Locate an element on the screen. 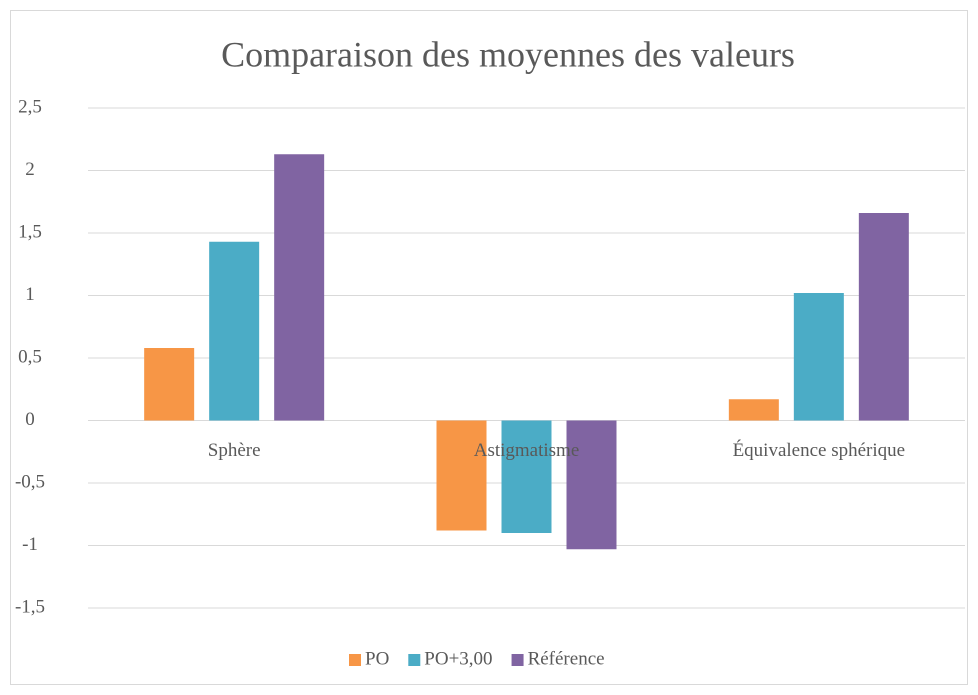  x-tick-label: Équivalence sphérique is located at coordinates (819, 450).